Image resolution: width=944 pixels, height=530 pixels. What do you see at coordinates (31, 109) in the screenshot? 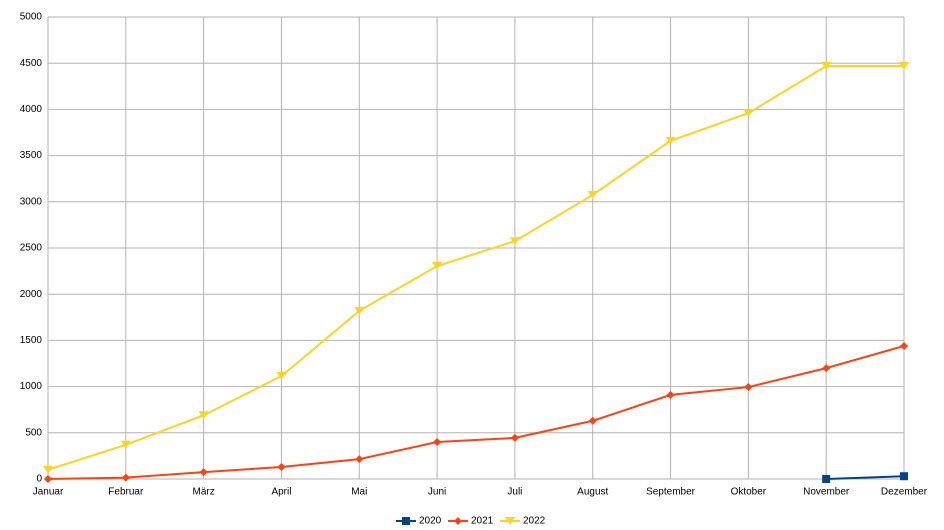
I see `y-tick-label: 4000` at bounding box center [31, 109].